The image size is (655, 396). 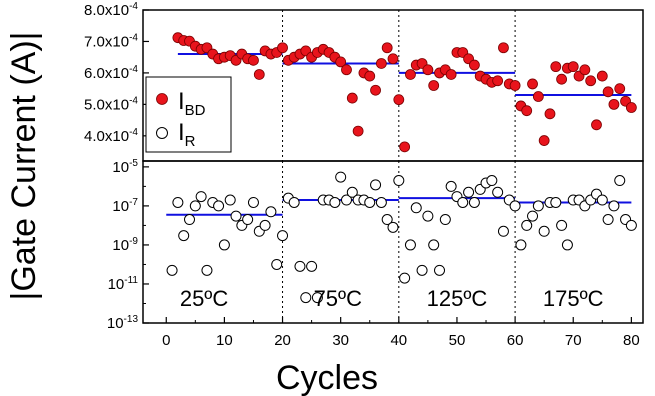 I want to click on top-y-axis: 4.0x10⁻⁴ 5.0x10-4 6.0x10⁻⁴ 7.0x10-4 8.0x10-4, so click(x=116, y=73).